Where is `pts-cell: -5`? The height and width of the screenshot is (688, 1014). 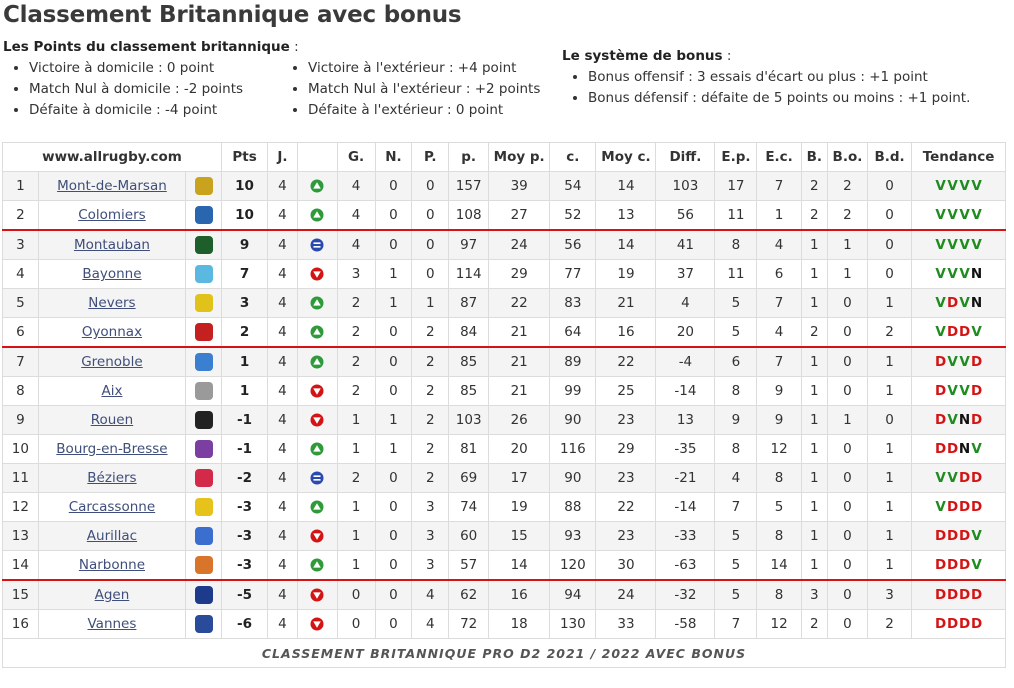 pts-cell: -5 is located at coordinates (244, 594).